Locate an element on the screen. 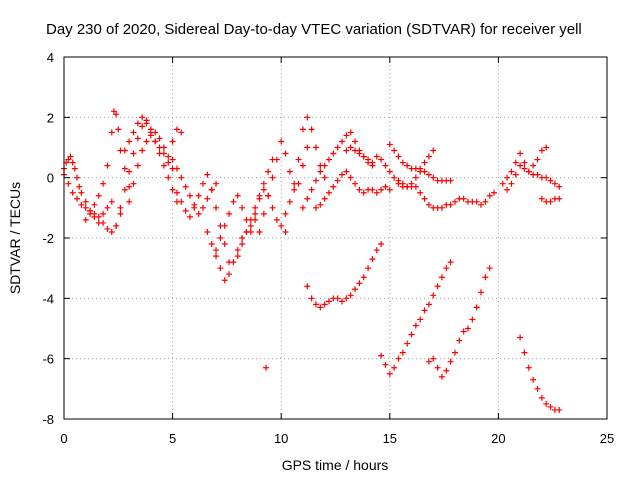 The width and height of the screenshot is (640, 480). y-tick-label: 2 is located at coordinates (50, 117).